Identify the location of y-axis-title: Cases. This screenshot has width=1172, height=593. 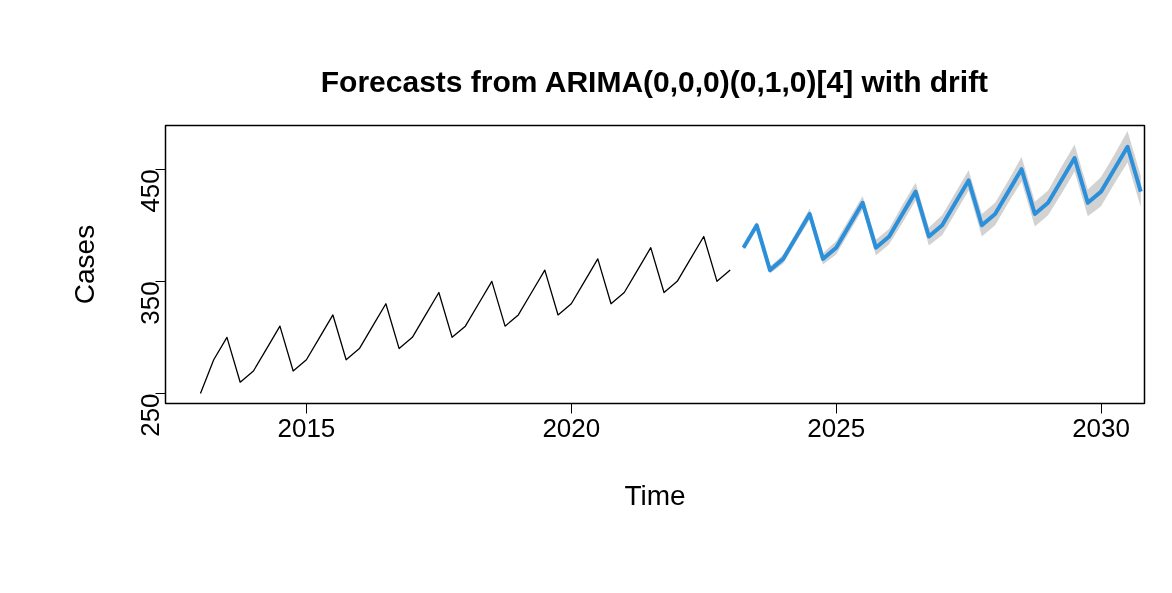
(84, 264).